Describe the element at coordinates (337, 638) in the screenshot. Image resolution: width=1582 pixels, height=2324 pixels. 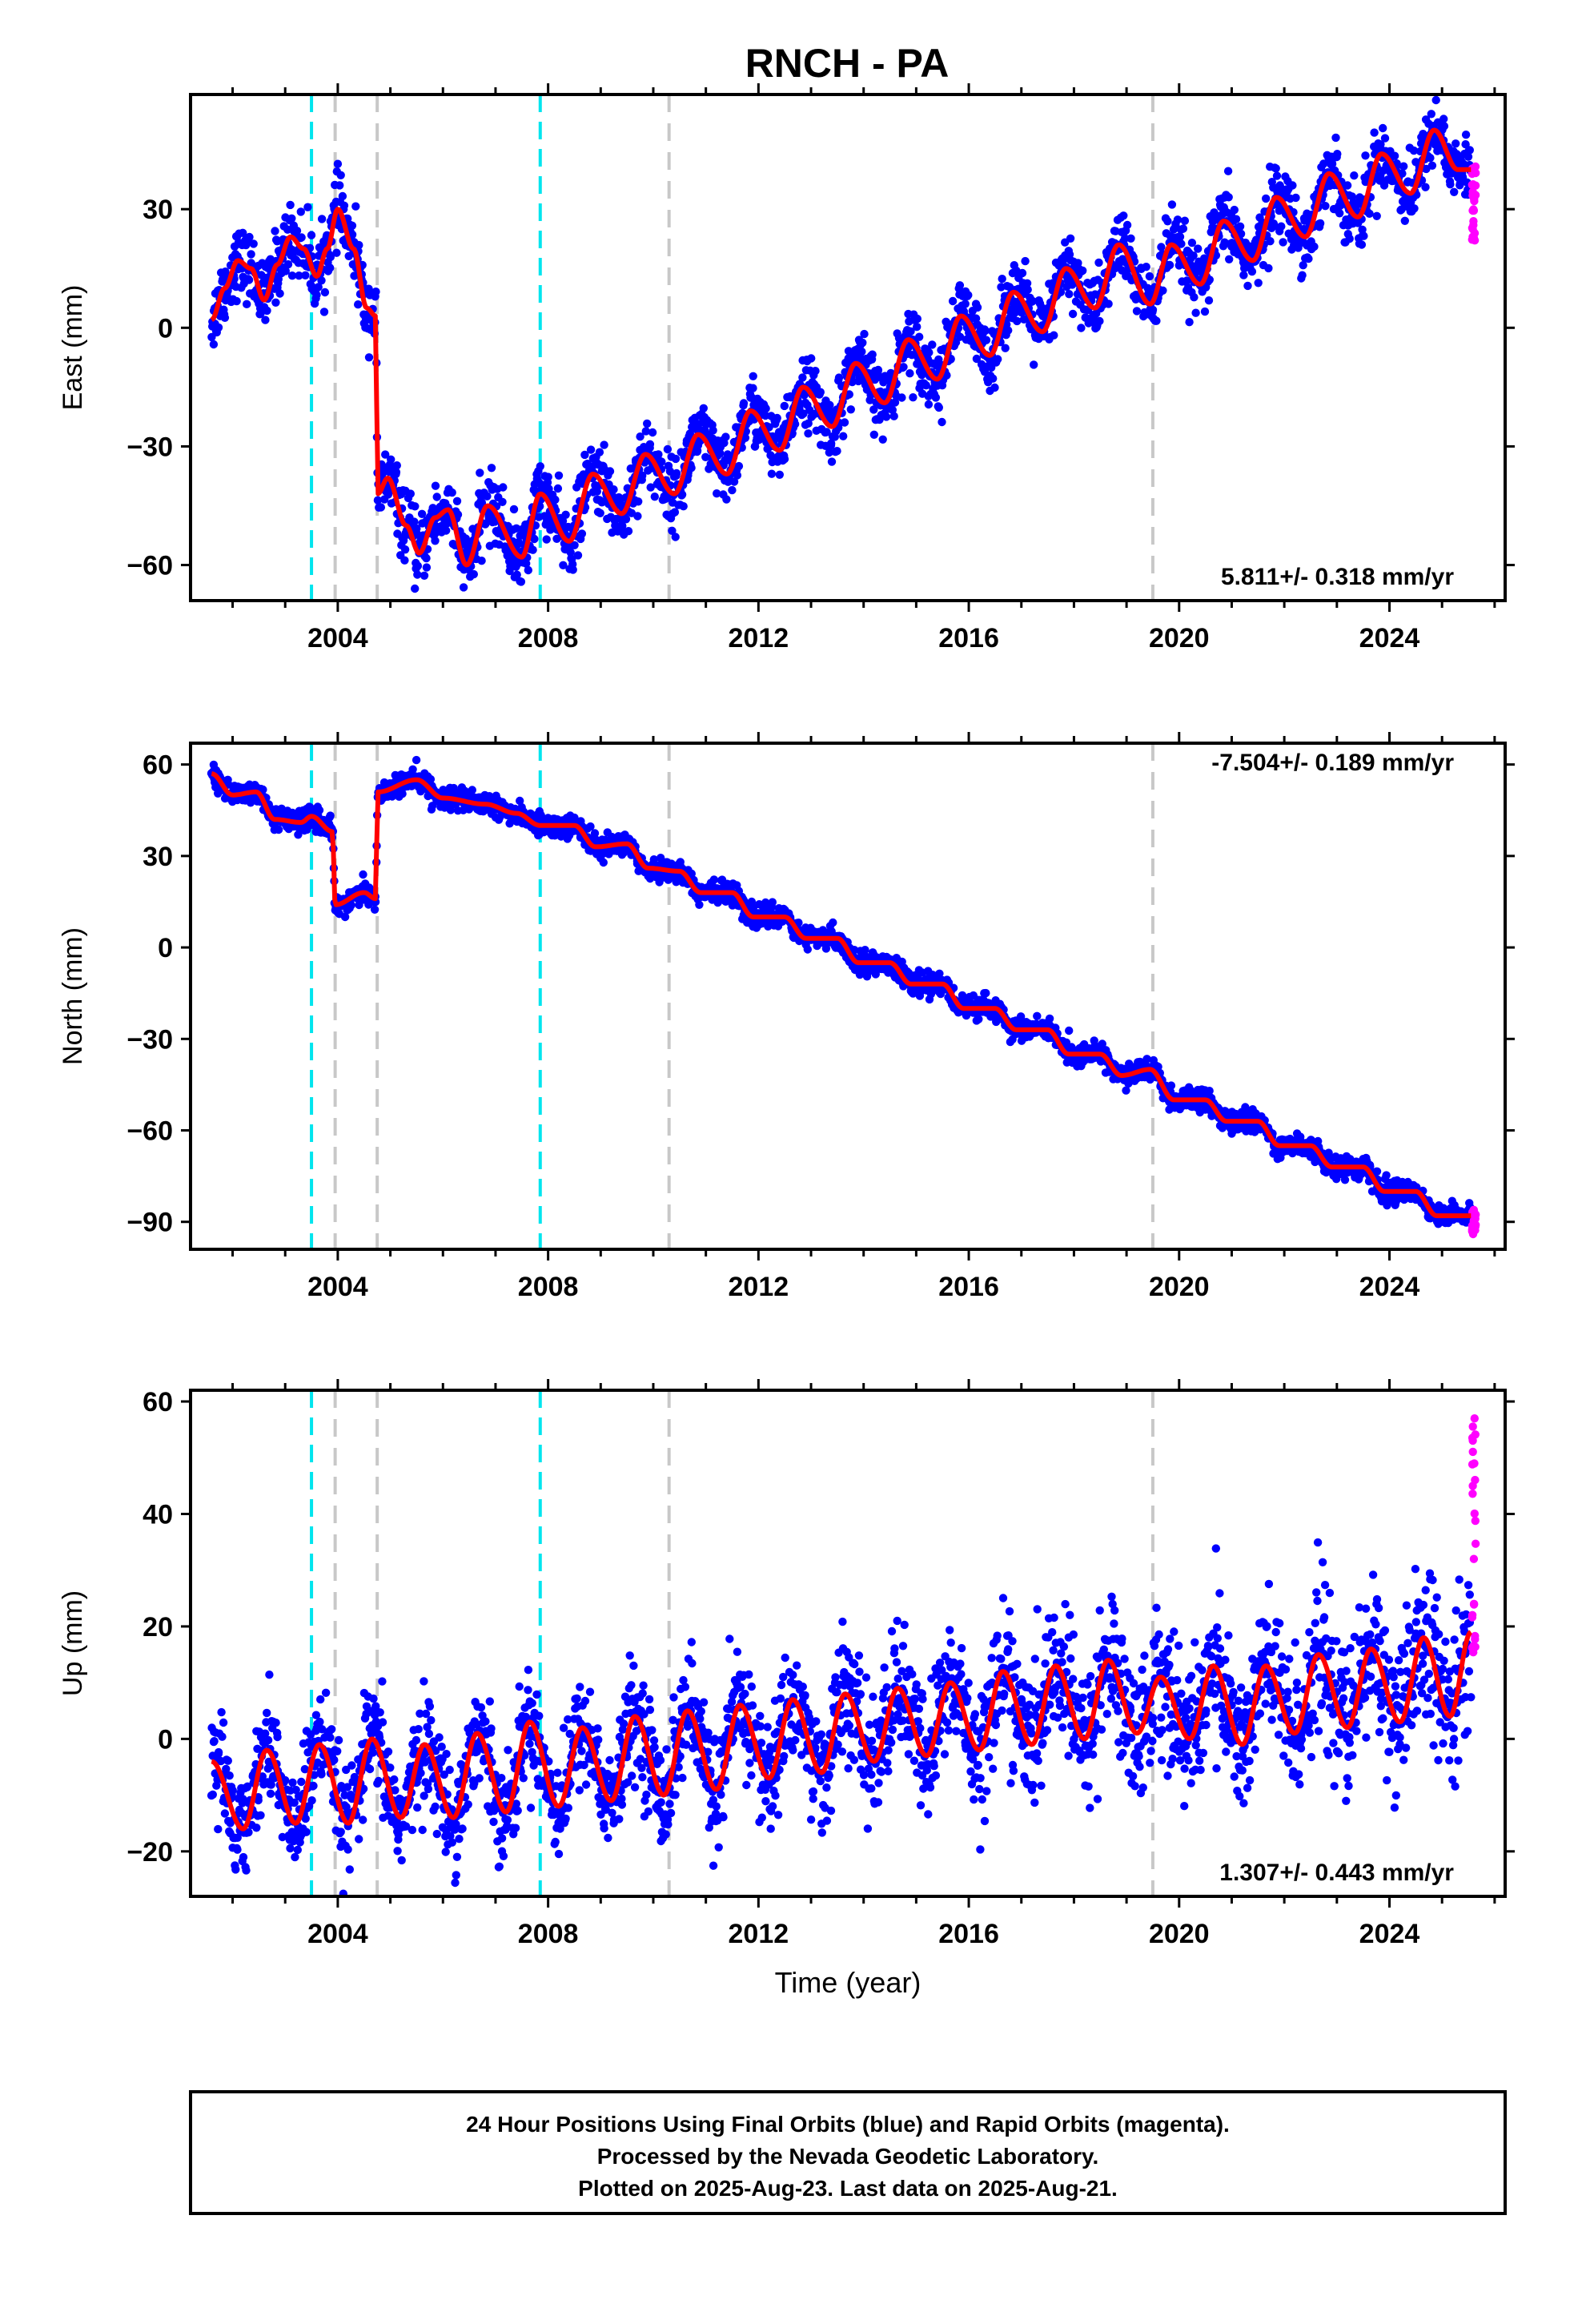
I see `east-xtick-label: 2004` at that location.